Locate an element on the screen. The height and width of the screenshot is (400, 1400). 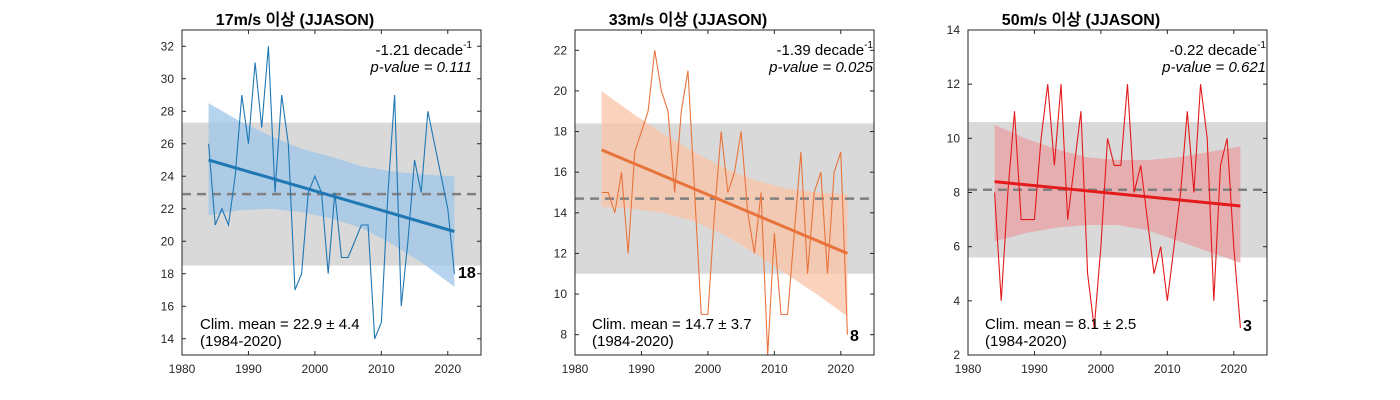
confidence-band is located at coordinates (724, 203).